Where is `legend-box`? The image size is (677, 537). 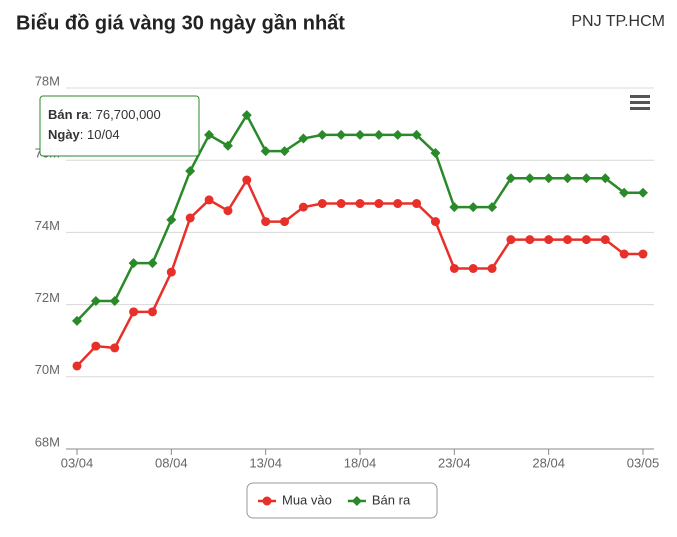
legend-box is located at coordinates (342, 500).